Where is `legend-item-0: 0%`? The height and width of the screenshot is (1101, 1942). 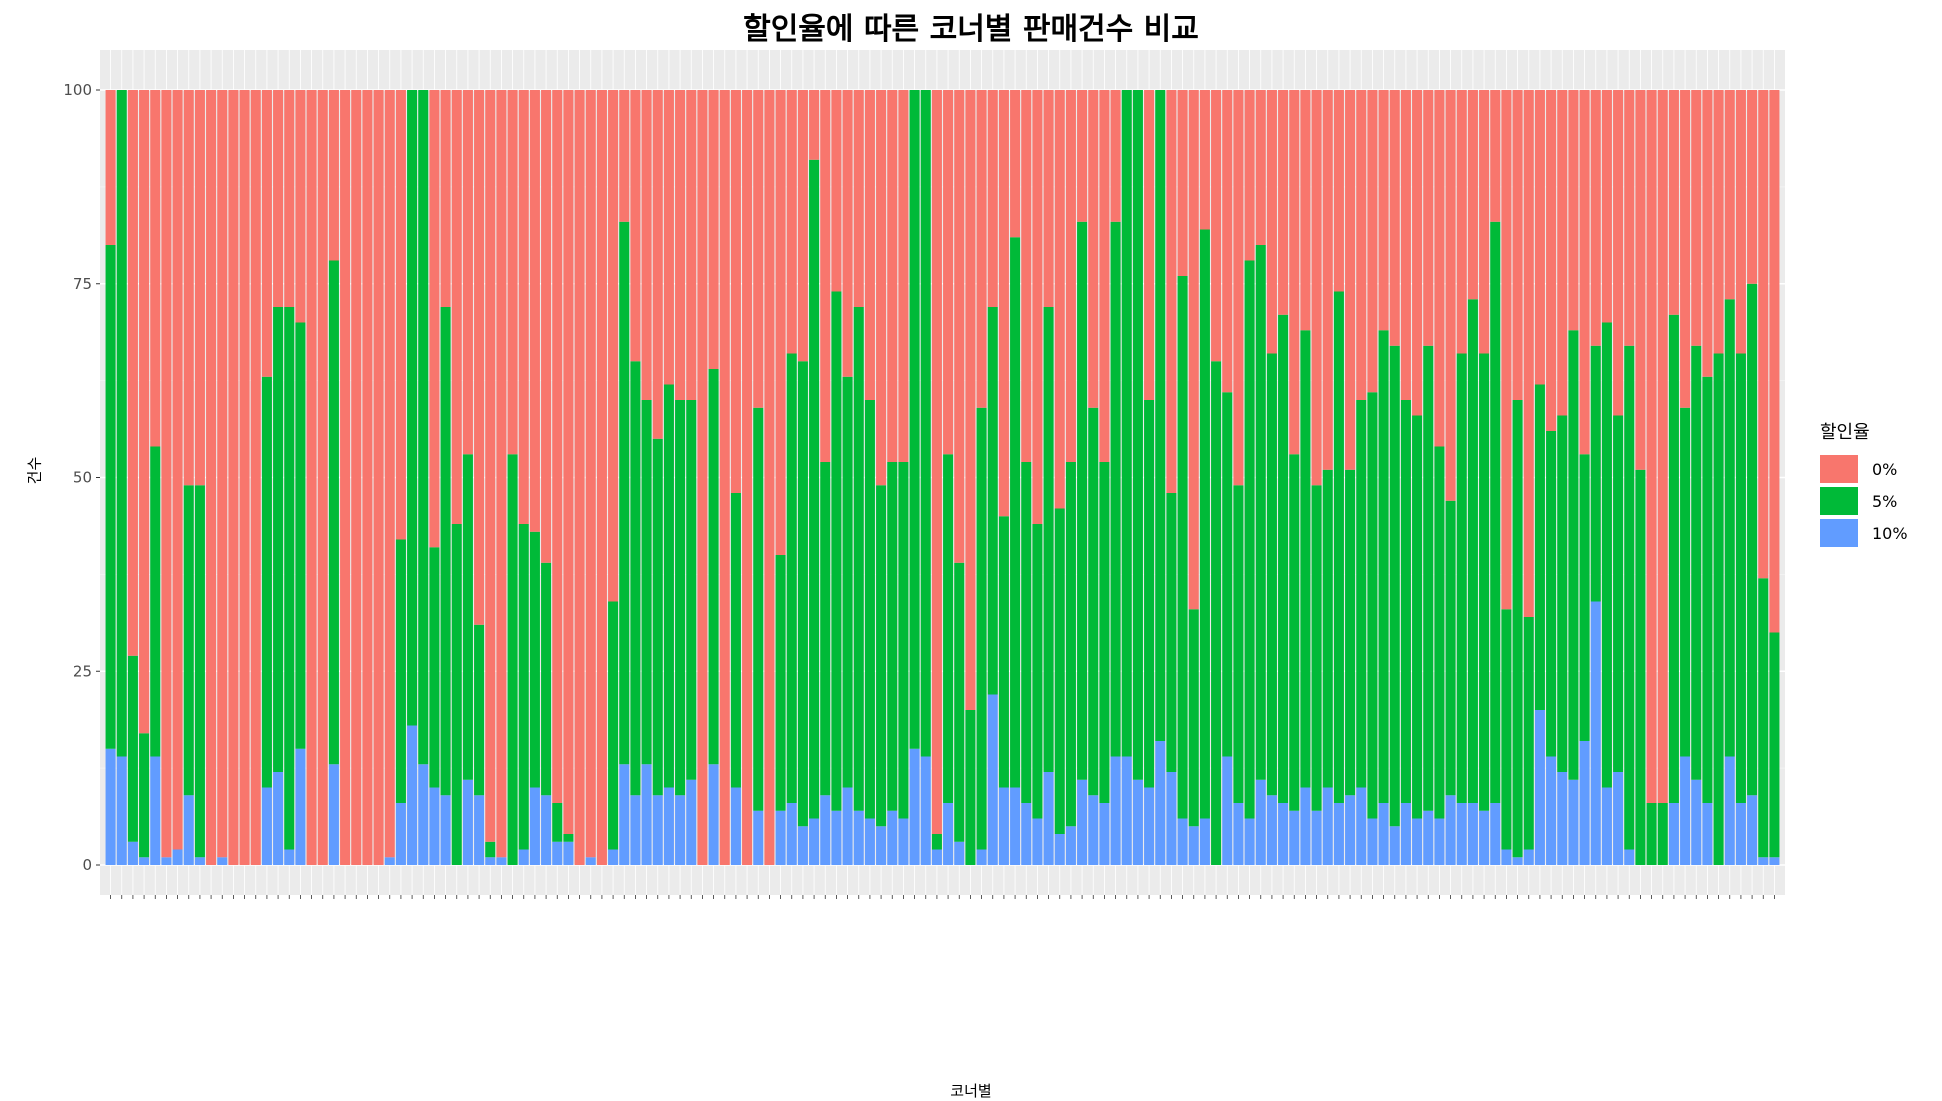
legend-item-0: 0% is located at coordinates (1864, 469).